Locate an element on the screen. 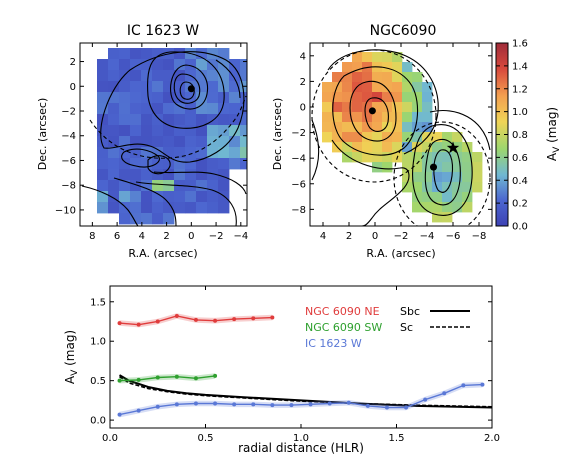 The height and width of the screenshot is (457, 581). x-tick-label: 6 is located at coordinates (117, 236).